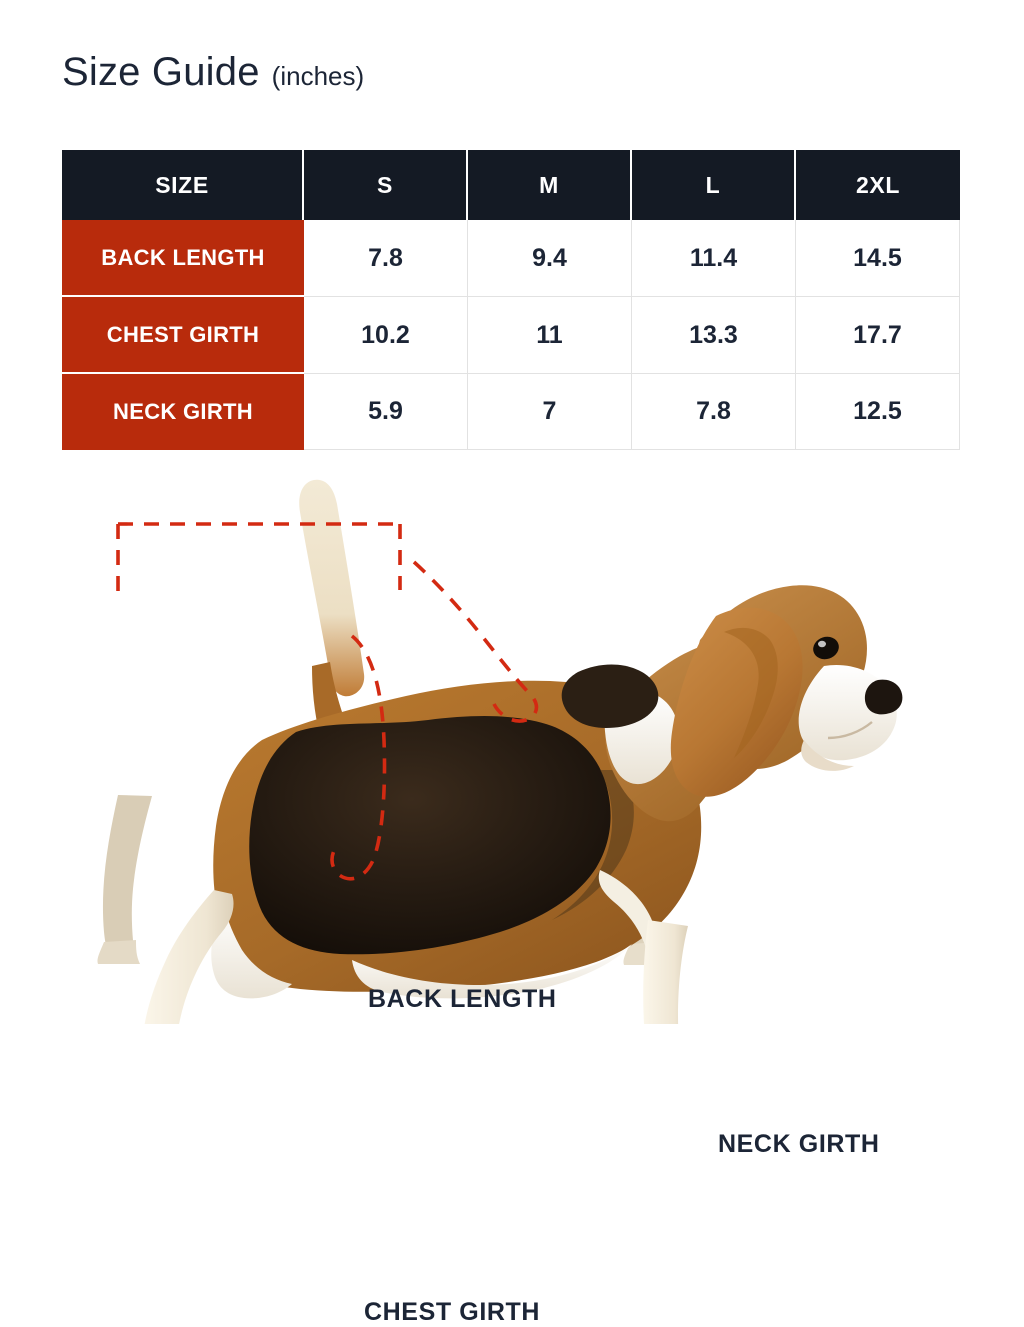 This screenshot has width=1024, height=1327. Describe the element at coordinates (878, 335) in the screenshot. I see `cell-chest-girth-2xl: 17.7` at that location.